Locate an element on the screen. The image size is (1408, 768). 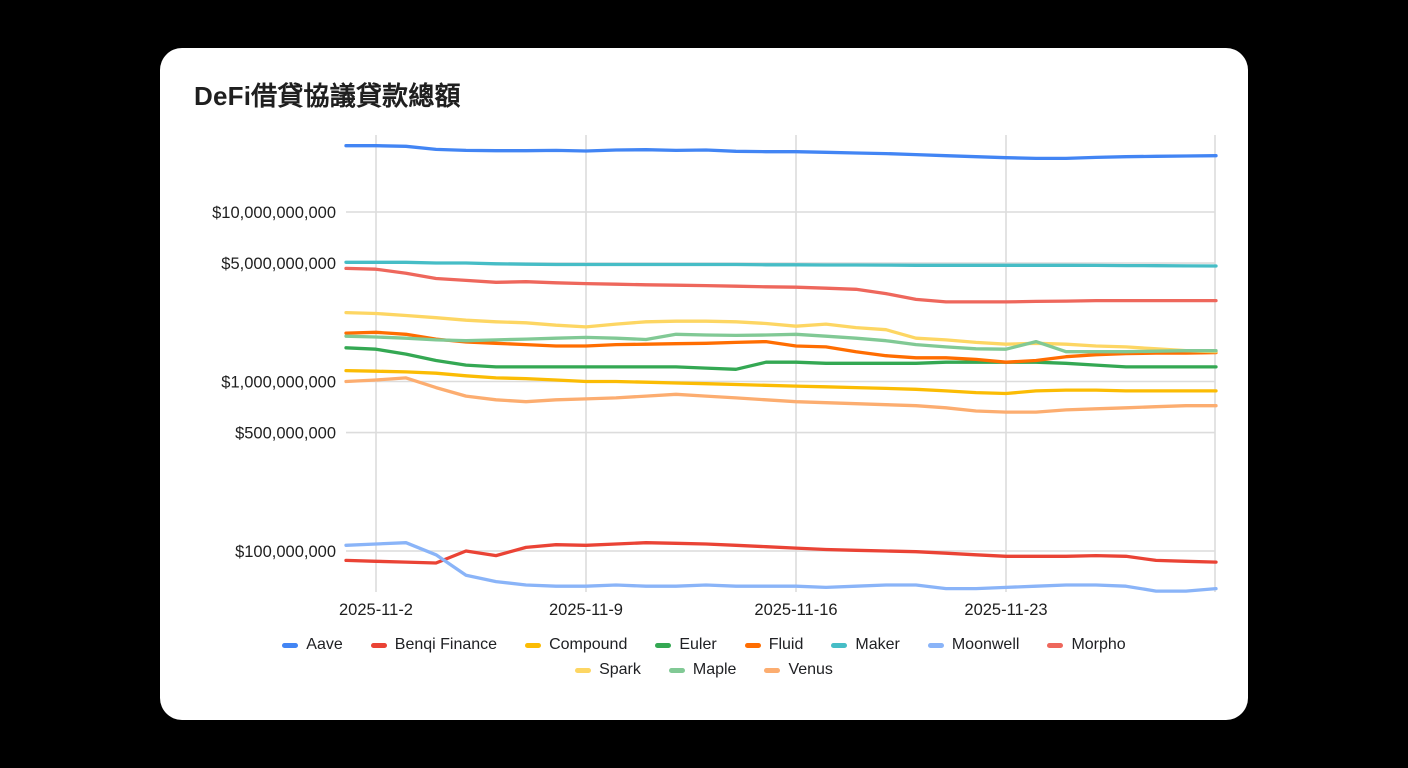
series-line-benqi-finance is located at coordinates (781, 553).